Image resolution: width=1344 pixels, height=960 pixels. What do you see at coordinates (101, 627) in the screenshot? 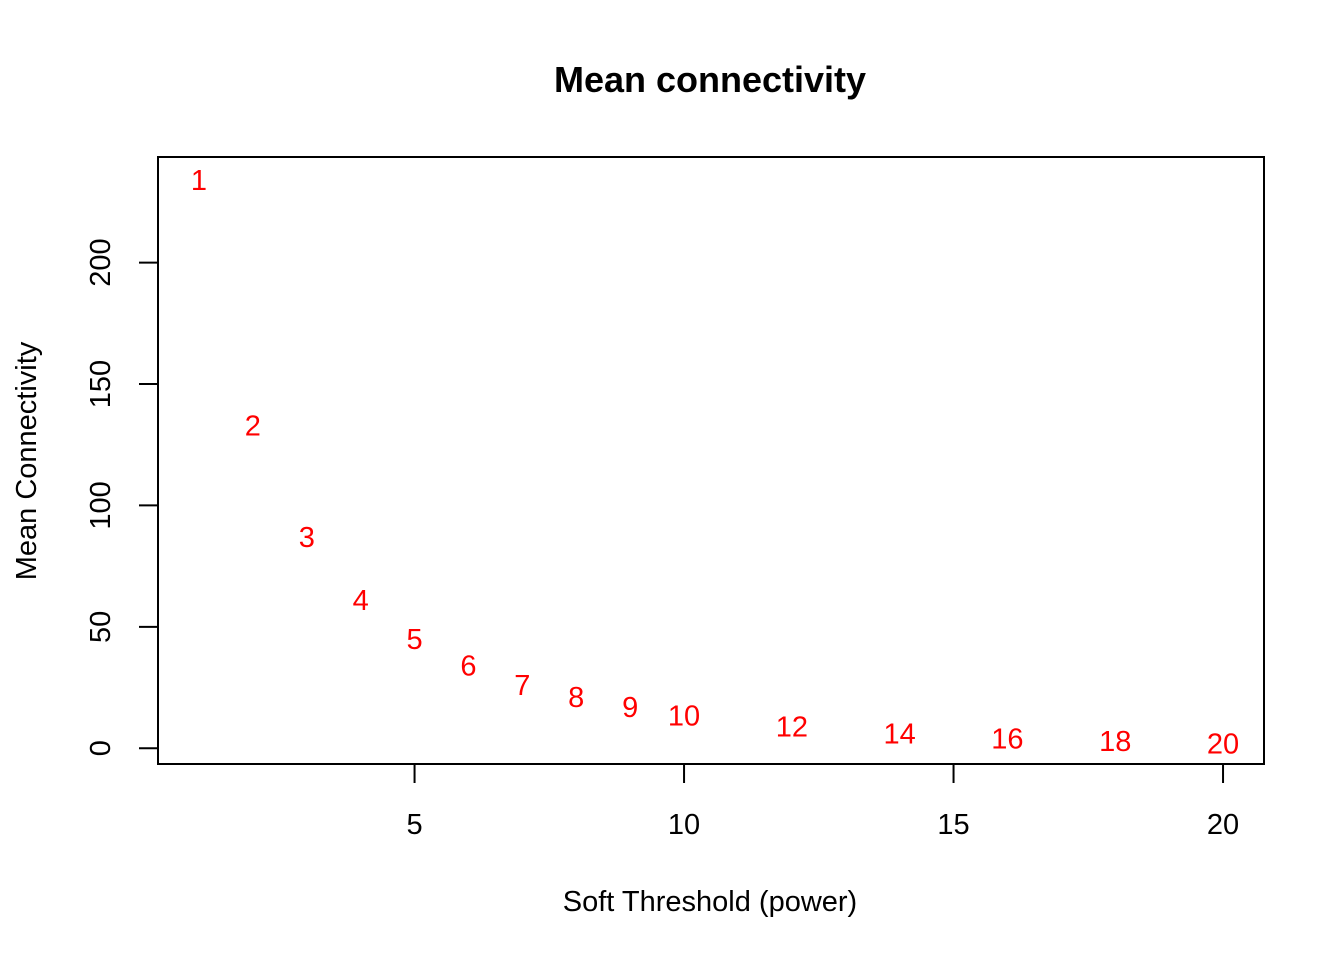
I see `y-tick-label: 50` at bounding box center [101, 627].